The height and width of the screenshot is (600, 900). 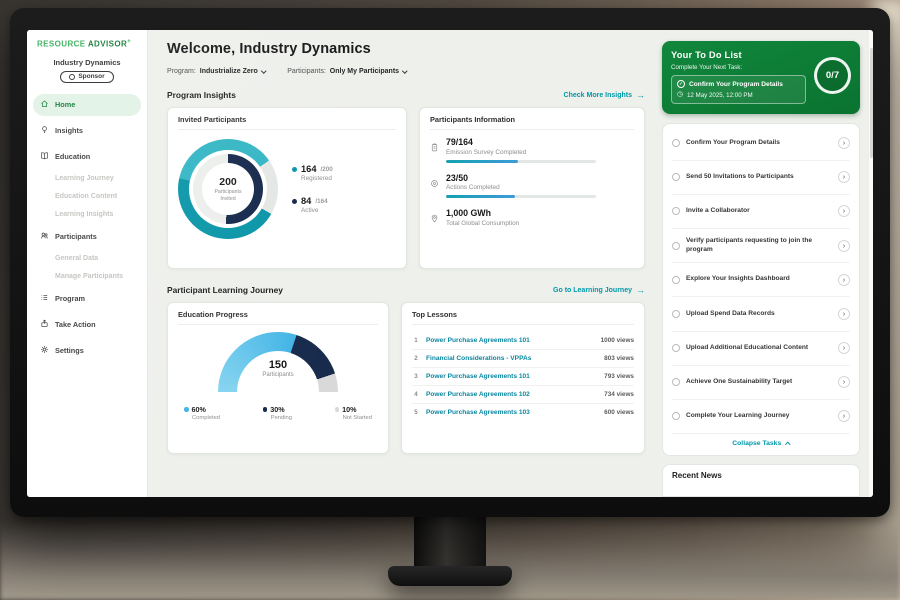 What do you see at coordinates (619, 394) in the screenshot?
I see `lesson-views: 734 views` at bounding box center [619, 394].